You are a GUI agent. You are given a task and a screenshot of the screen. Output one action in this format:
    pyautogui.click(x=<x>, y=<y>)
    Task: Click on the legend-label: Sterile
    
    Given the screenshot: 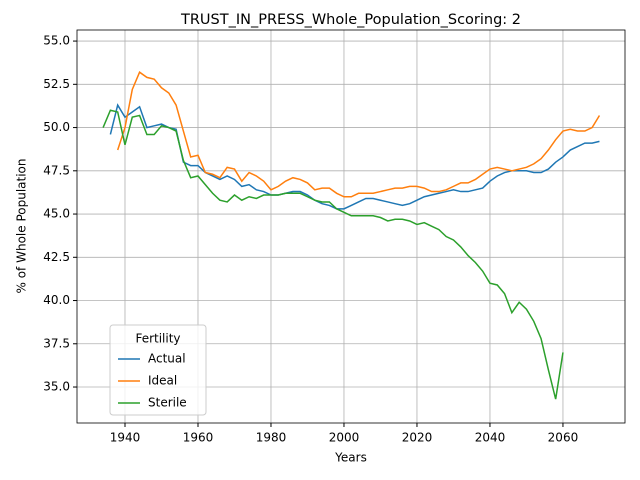 What is the action you would take?
    pyautogui.click(x=167, y=403)
    